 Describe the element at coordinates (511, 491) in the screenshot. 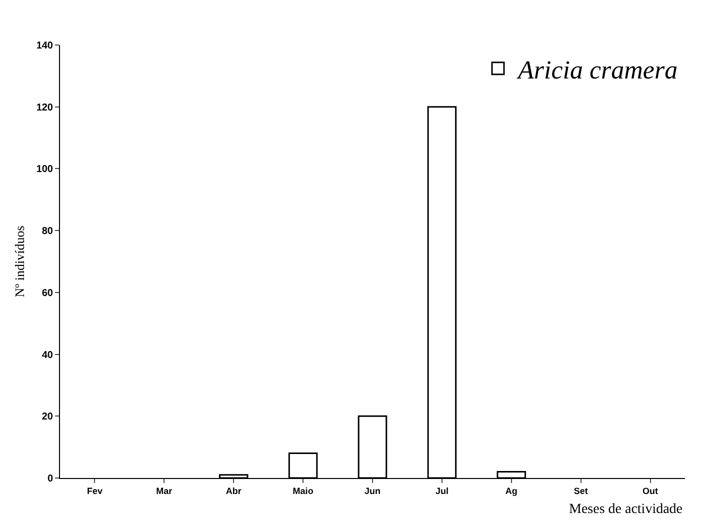

I see `x-tick-label: Ag` at that location.